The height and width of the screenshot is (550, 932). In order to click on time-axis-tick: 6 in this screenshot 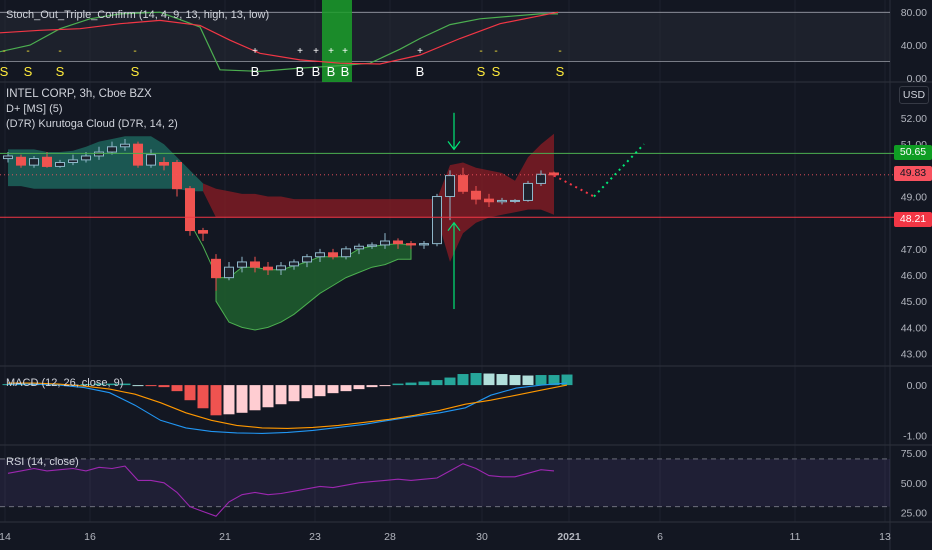, I will do `click(660, 537)`.